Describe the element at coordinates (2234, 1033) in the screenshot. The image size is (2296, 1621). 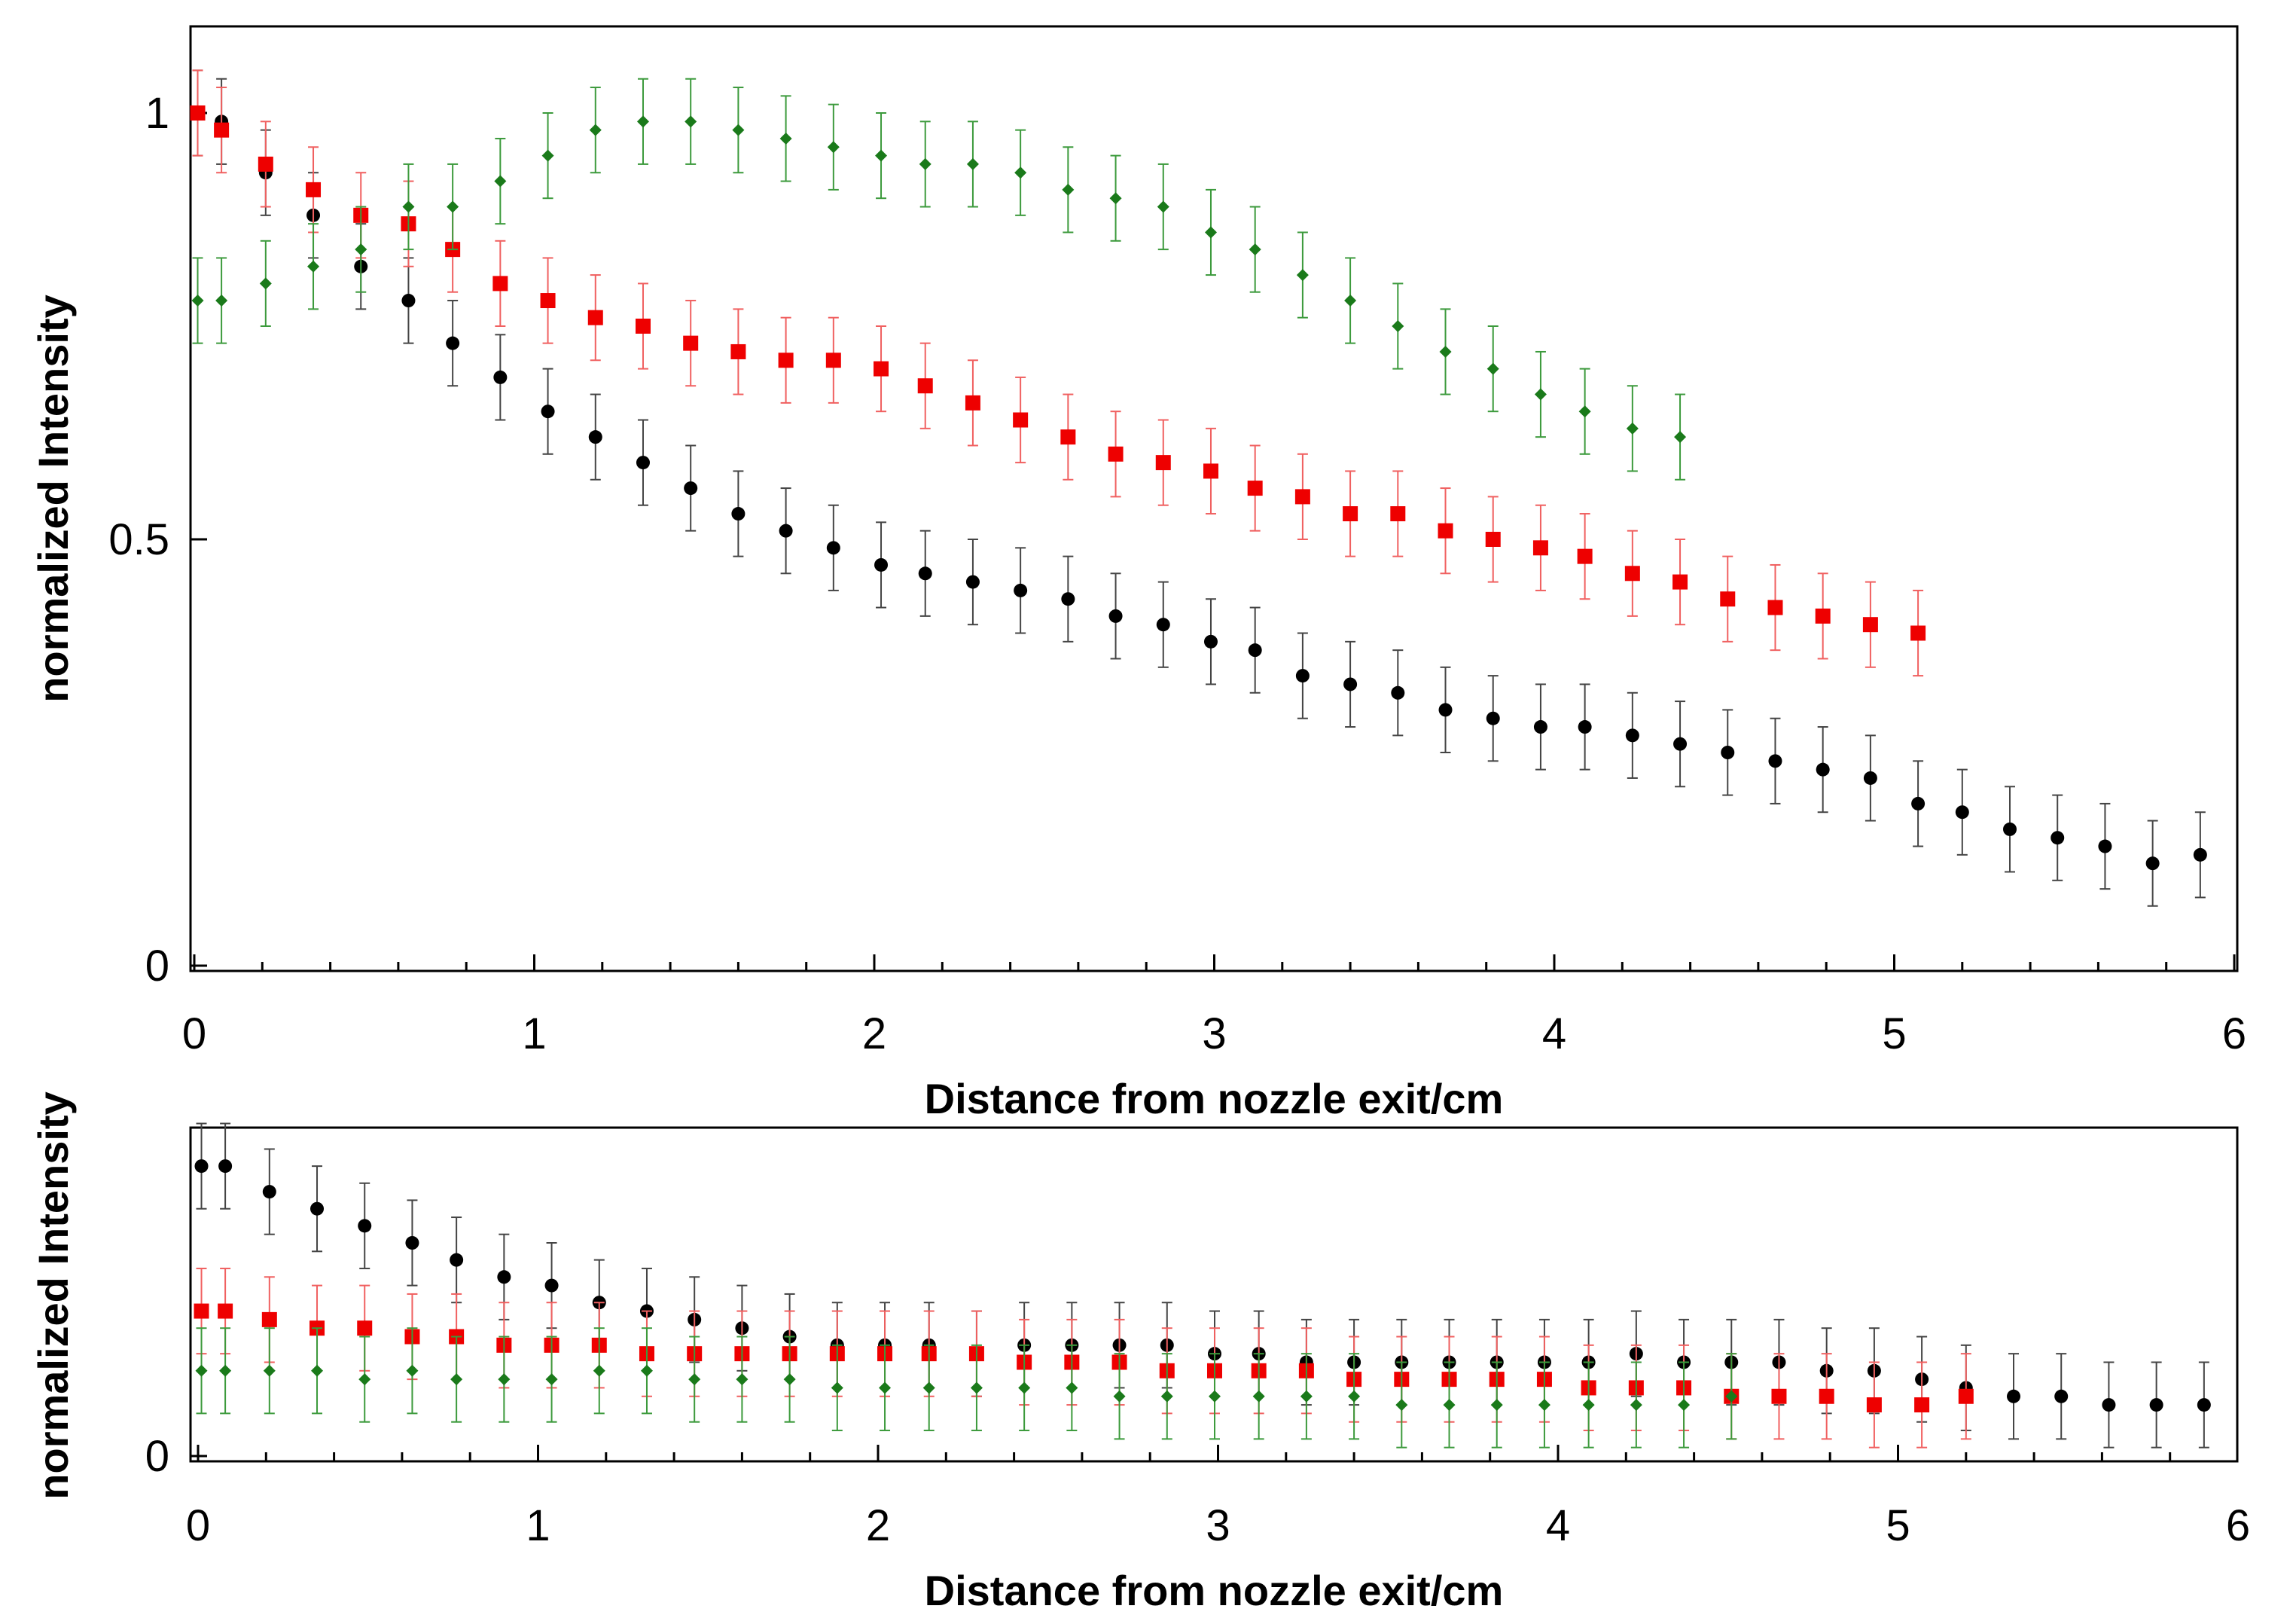
I see `x-tick-label: 6` at that location.